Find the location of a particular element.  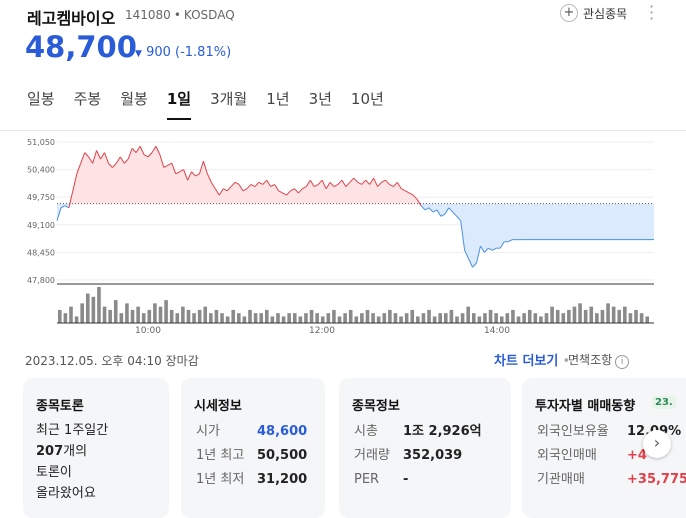

forum-line-3: 토론이 is located at coordinates (54, 472).